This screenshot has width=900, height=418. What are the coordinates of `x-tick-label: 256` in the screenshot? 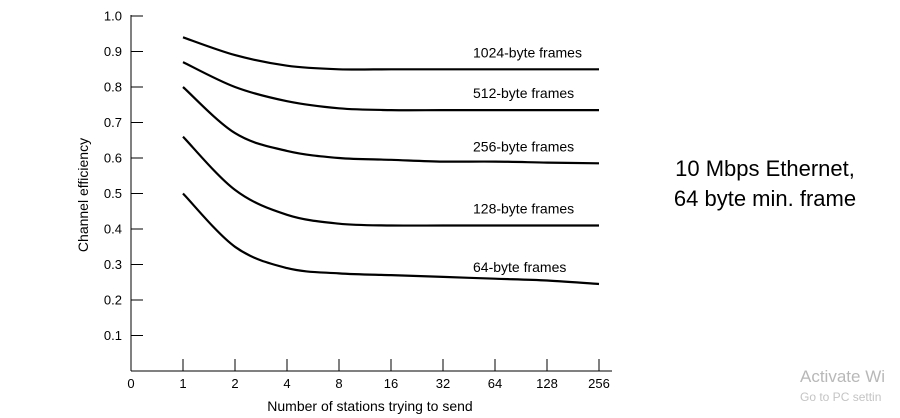 It's located at (599, 383).